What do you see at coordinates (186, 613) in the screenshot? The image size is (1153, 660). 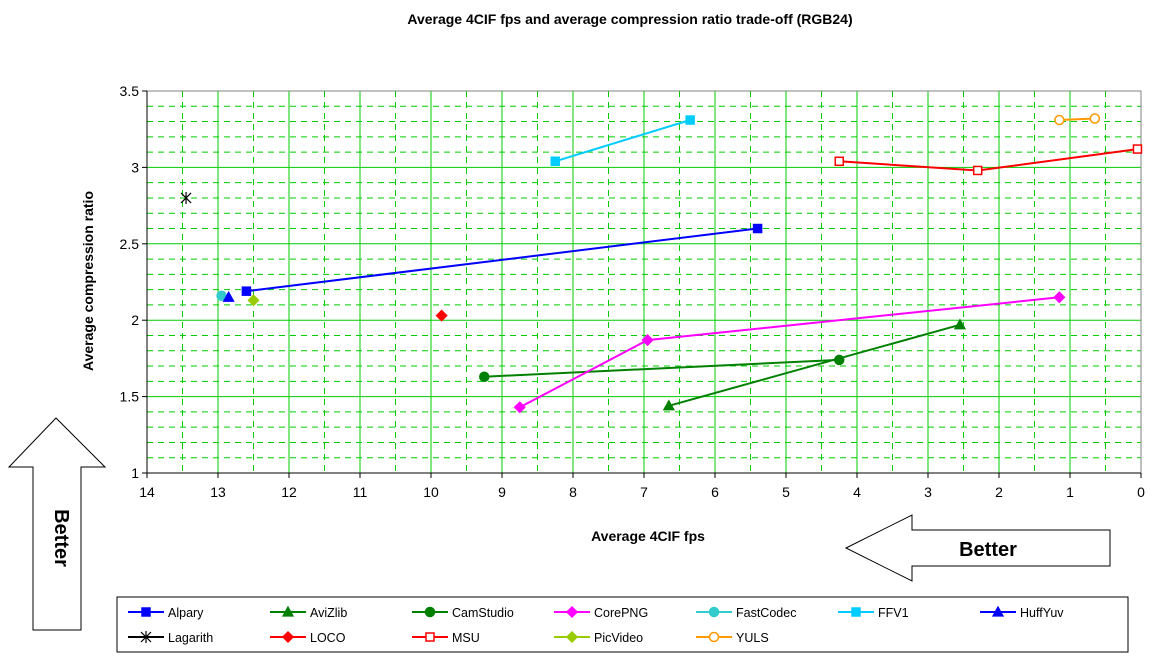 I see `legend-label: Alpary` at bounding box center [186, 613].